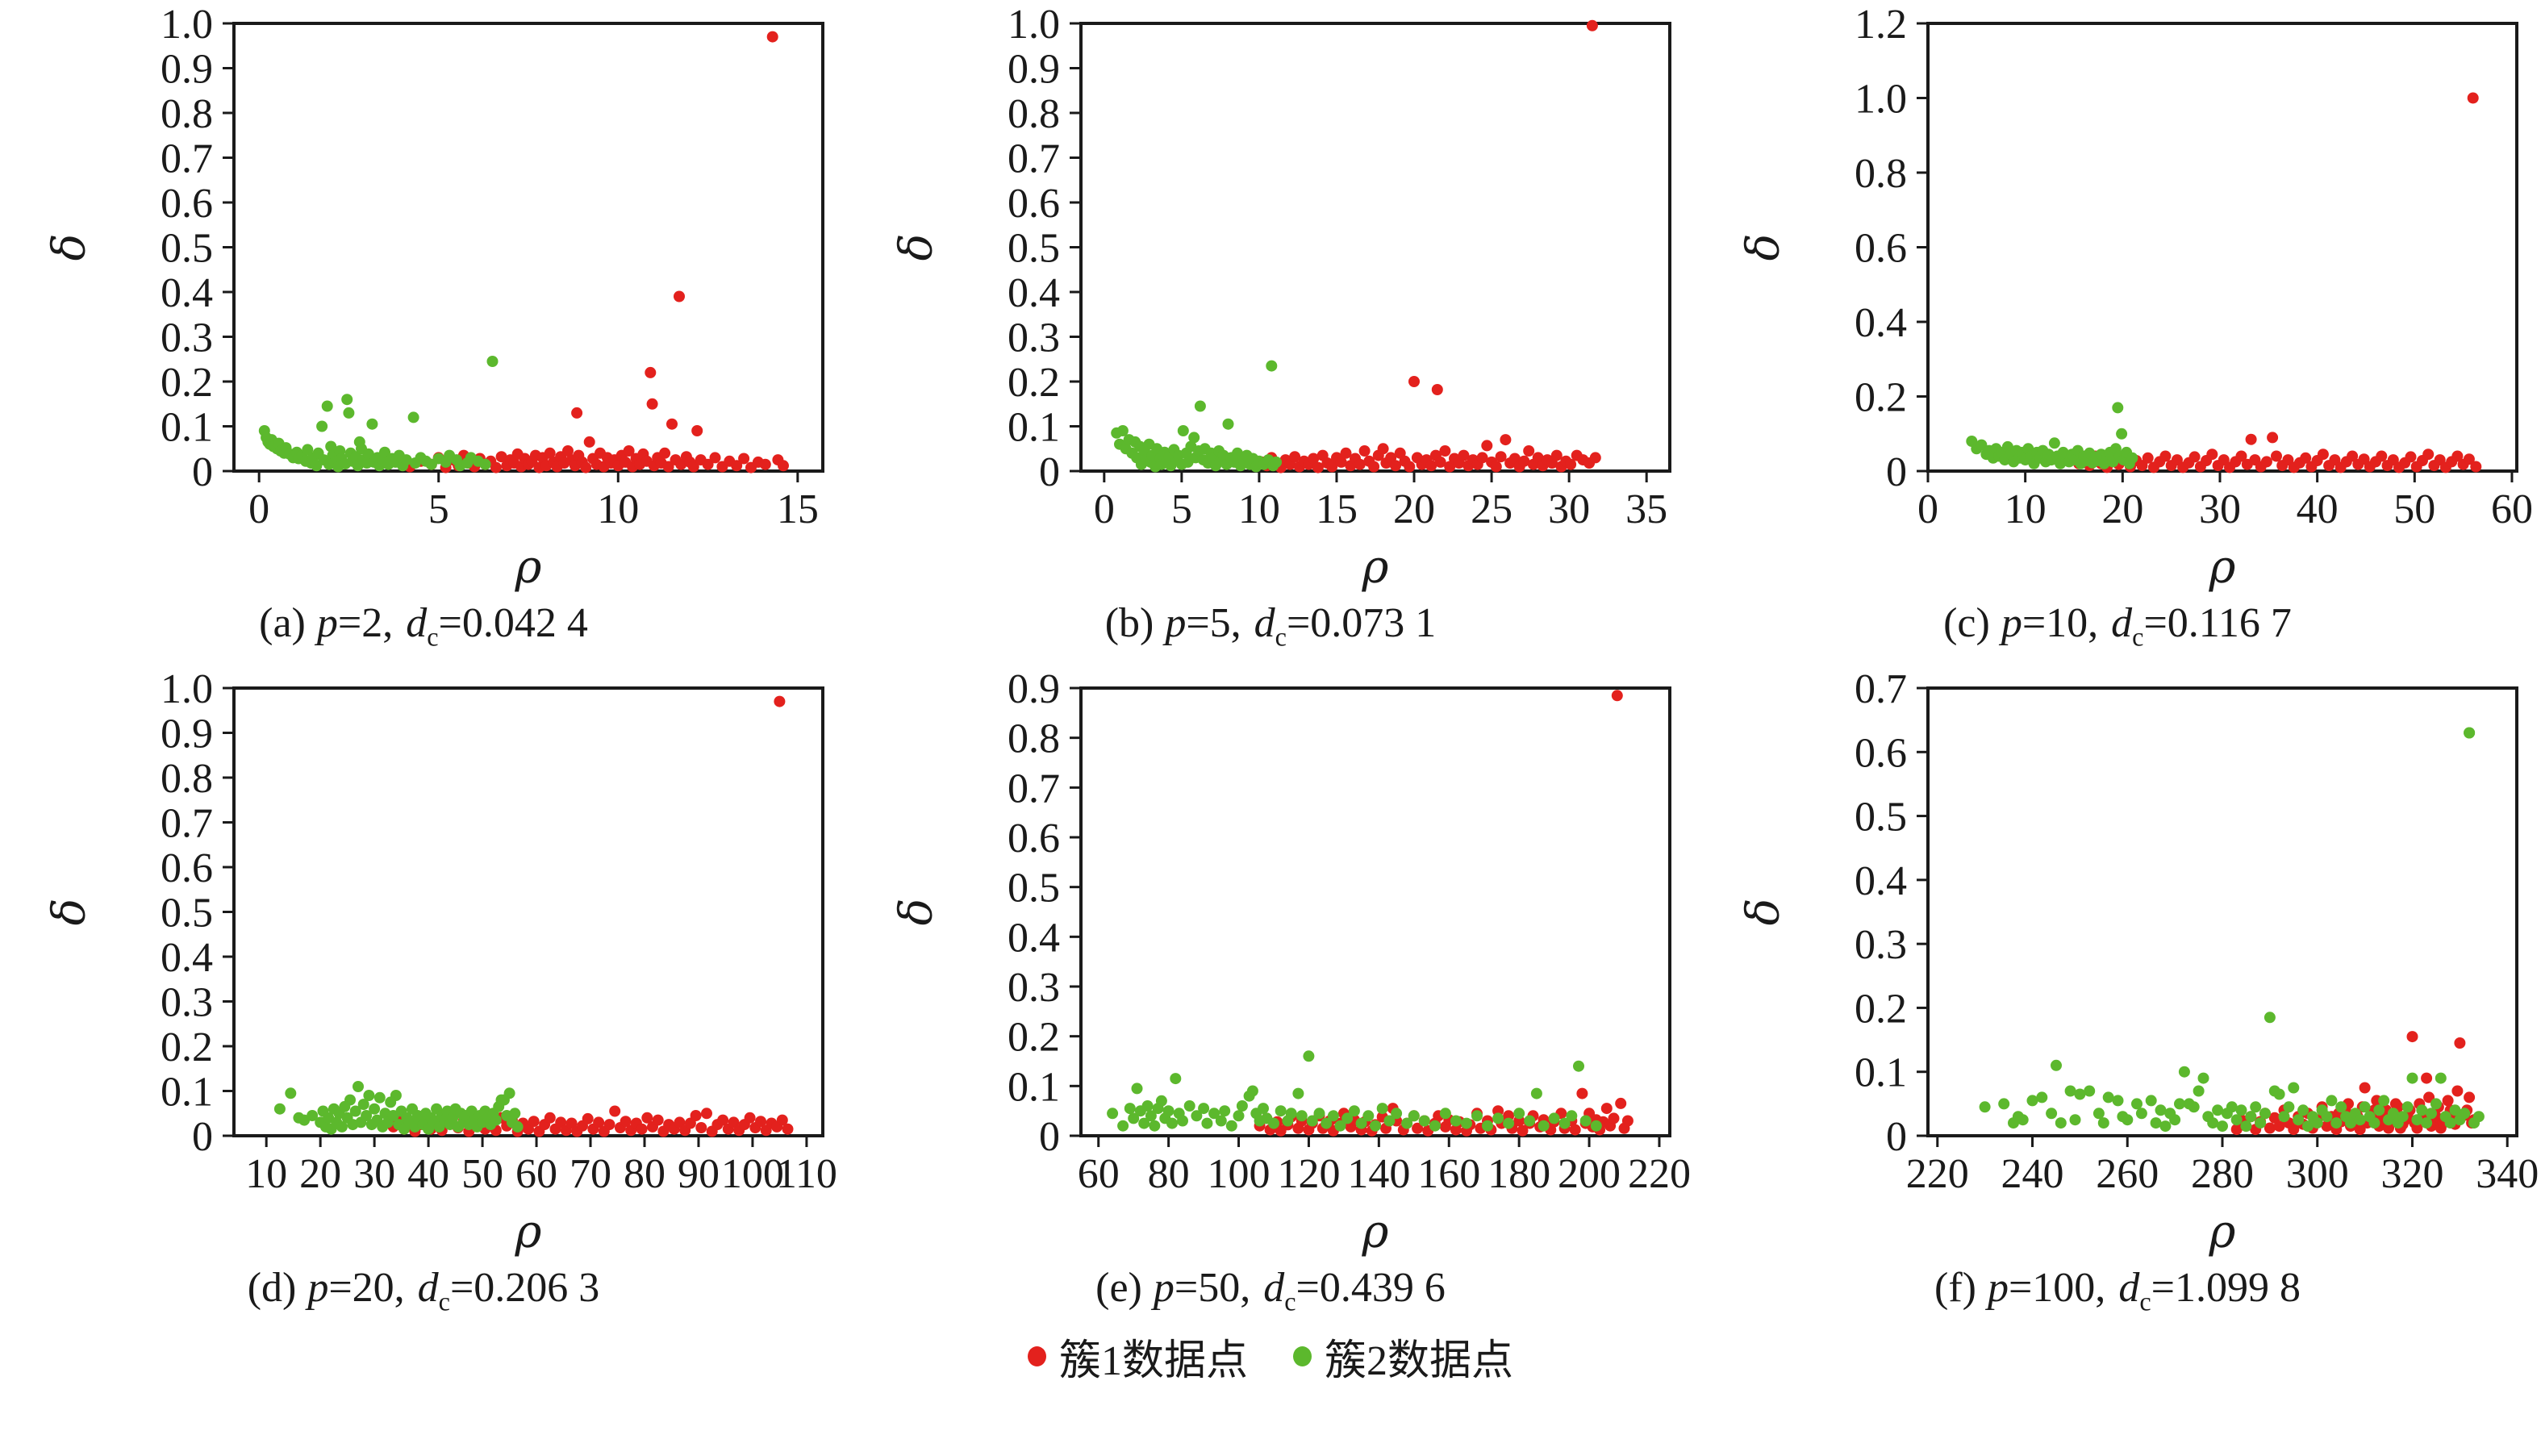  I want to click on svg-text: 300, so click(2317, 1174).